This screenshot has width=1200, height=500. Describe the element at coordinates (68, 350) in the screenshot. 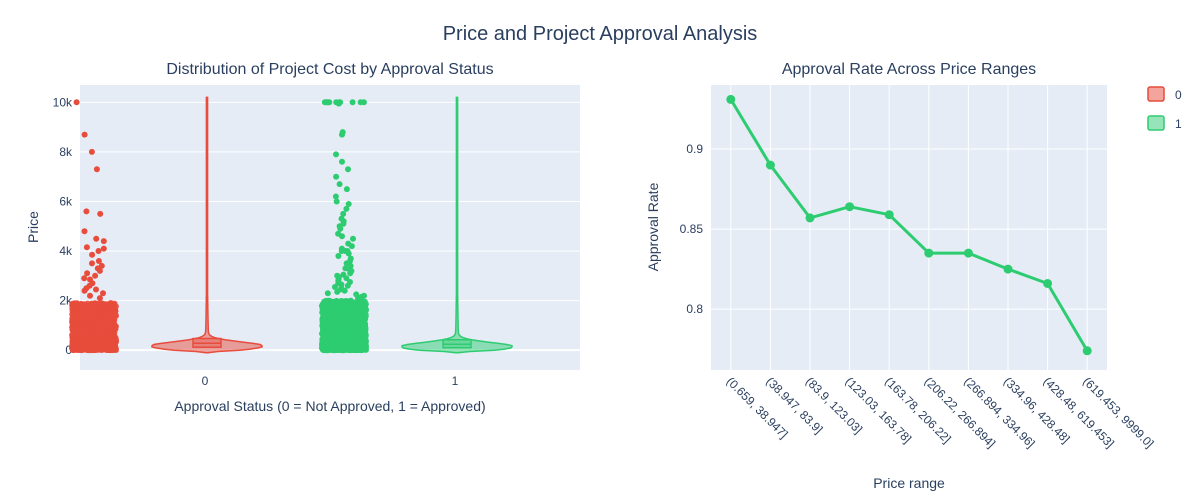

I see `left-y-tick-label: 0` at that location.